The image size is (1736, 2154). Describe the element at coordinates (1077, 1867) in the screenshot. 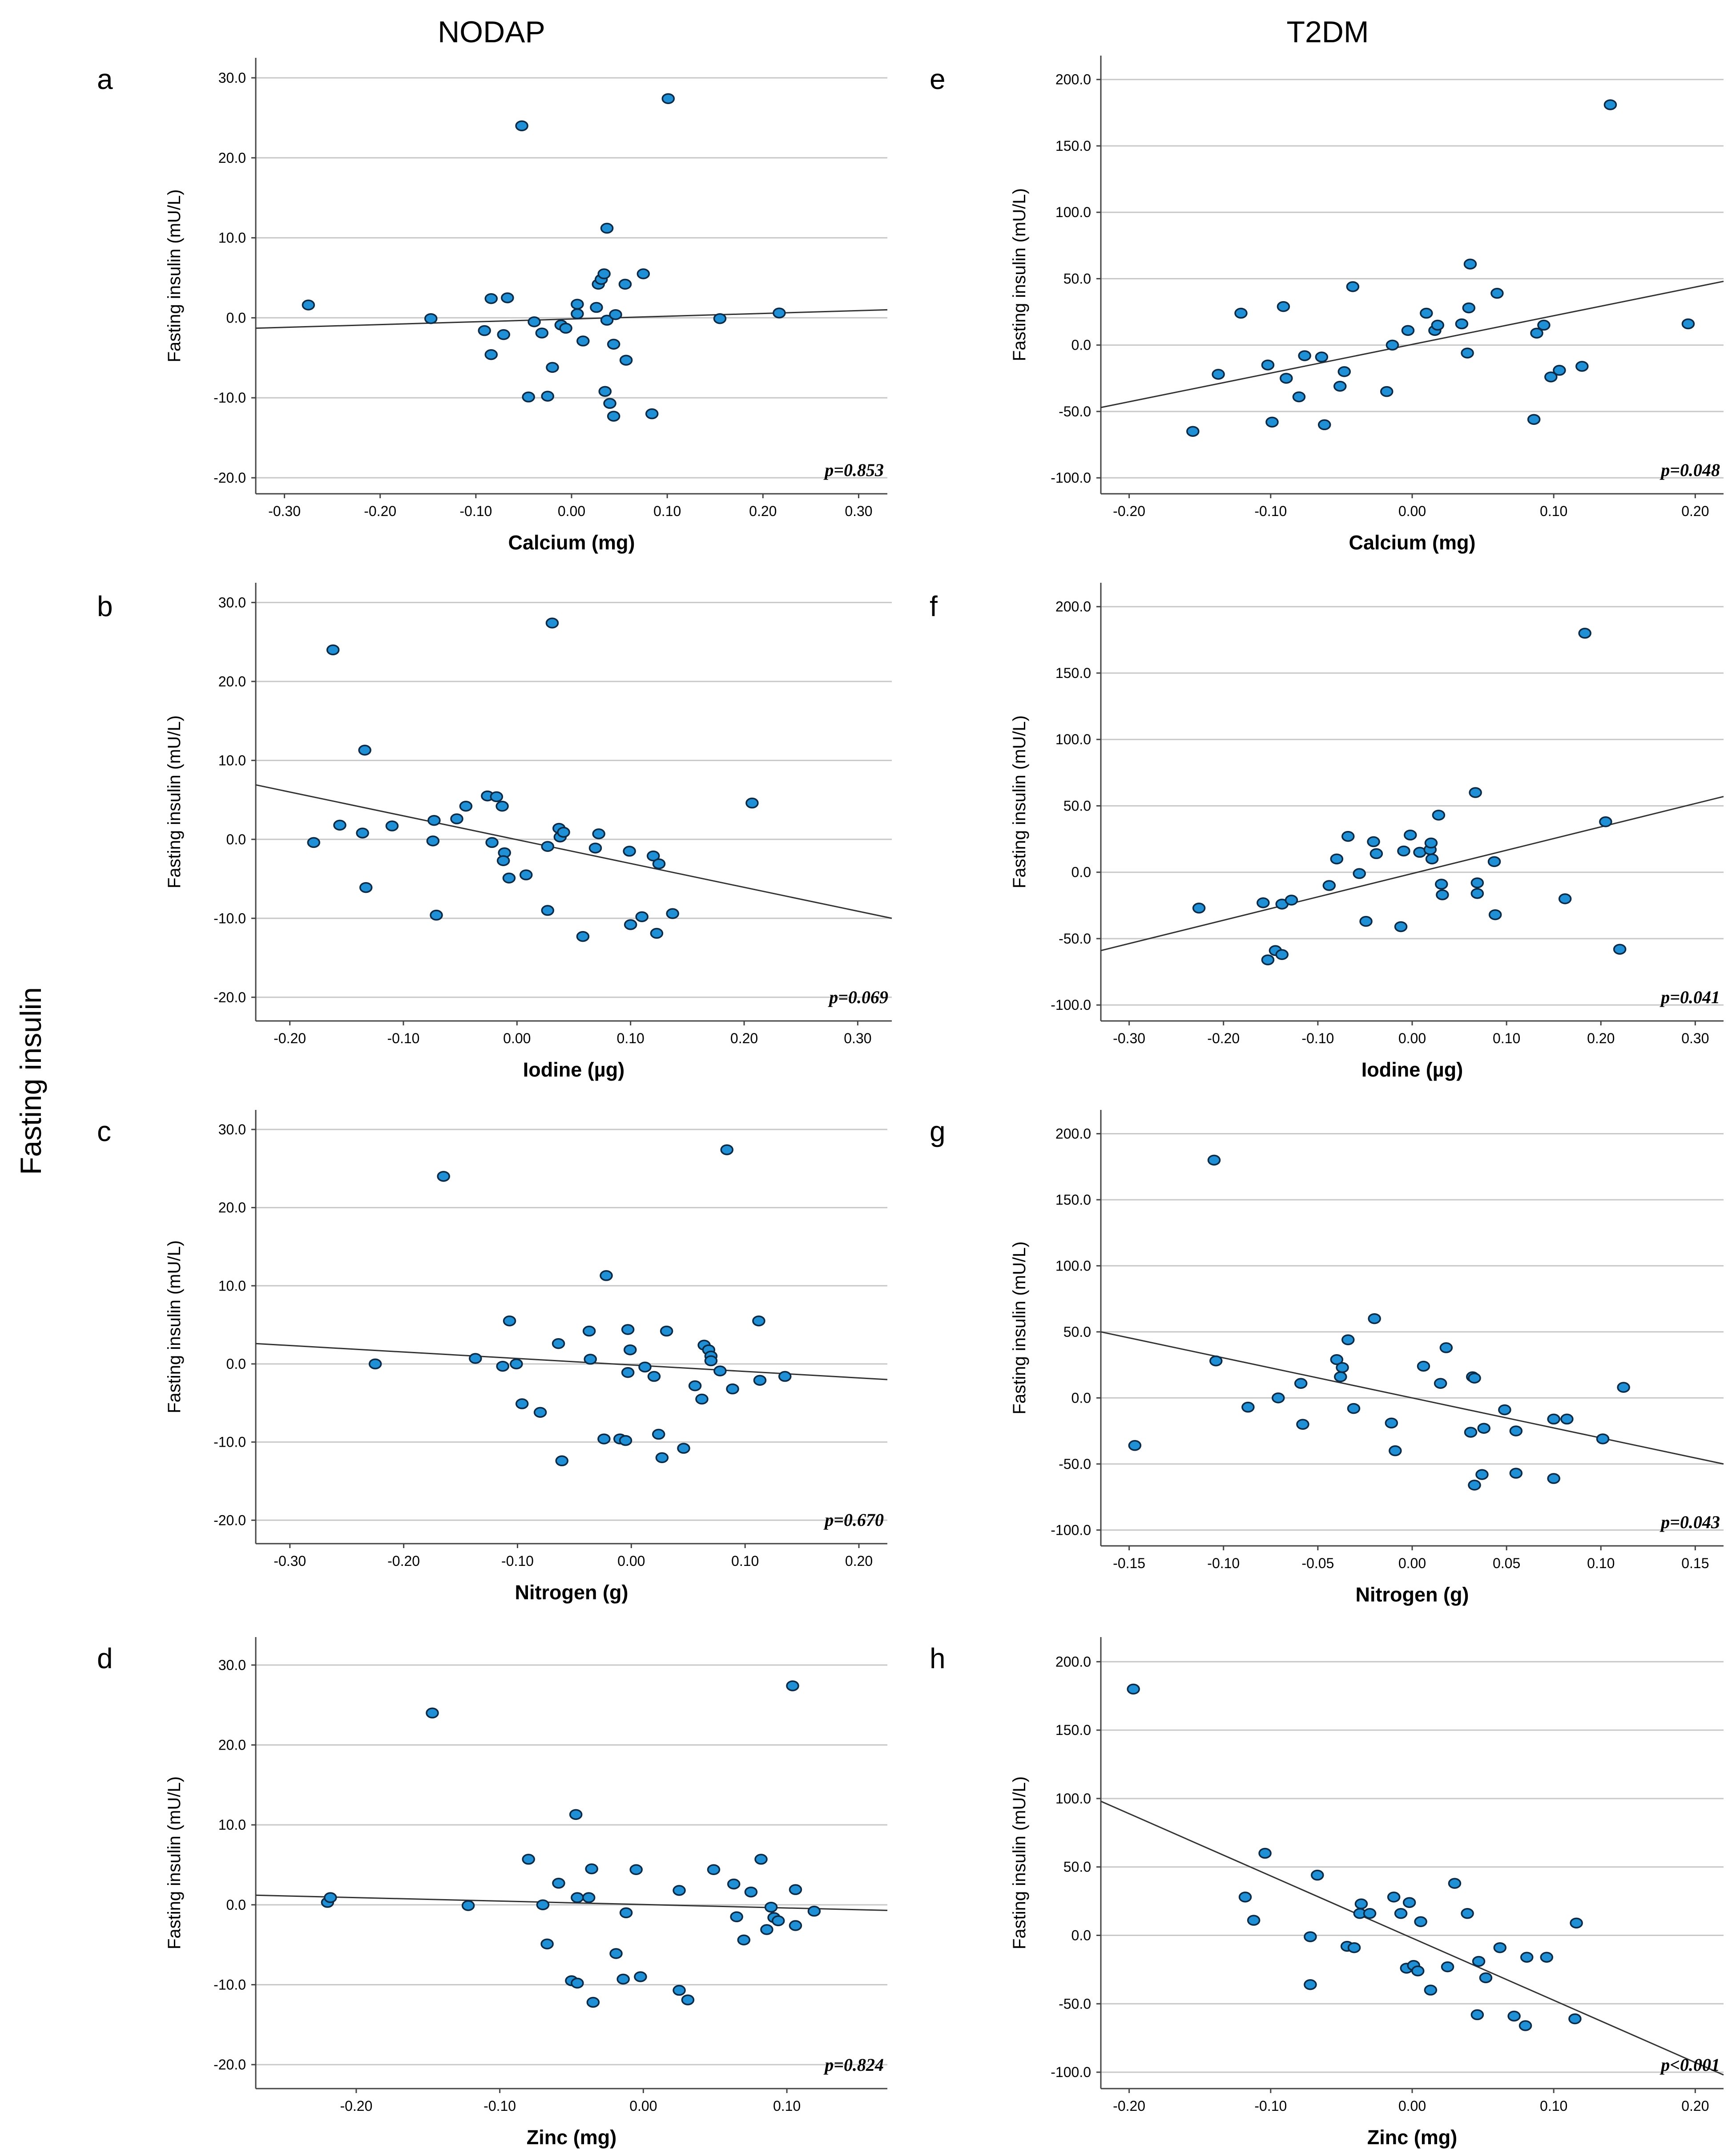

I see `y-tick-label: 50.0` at that location.